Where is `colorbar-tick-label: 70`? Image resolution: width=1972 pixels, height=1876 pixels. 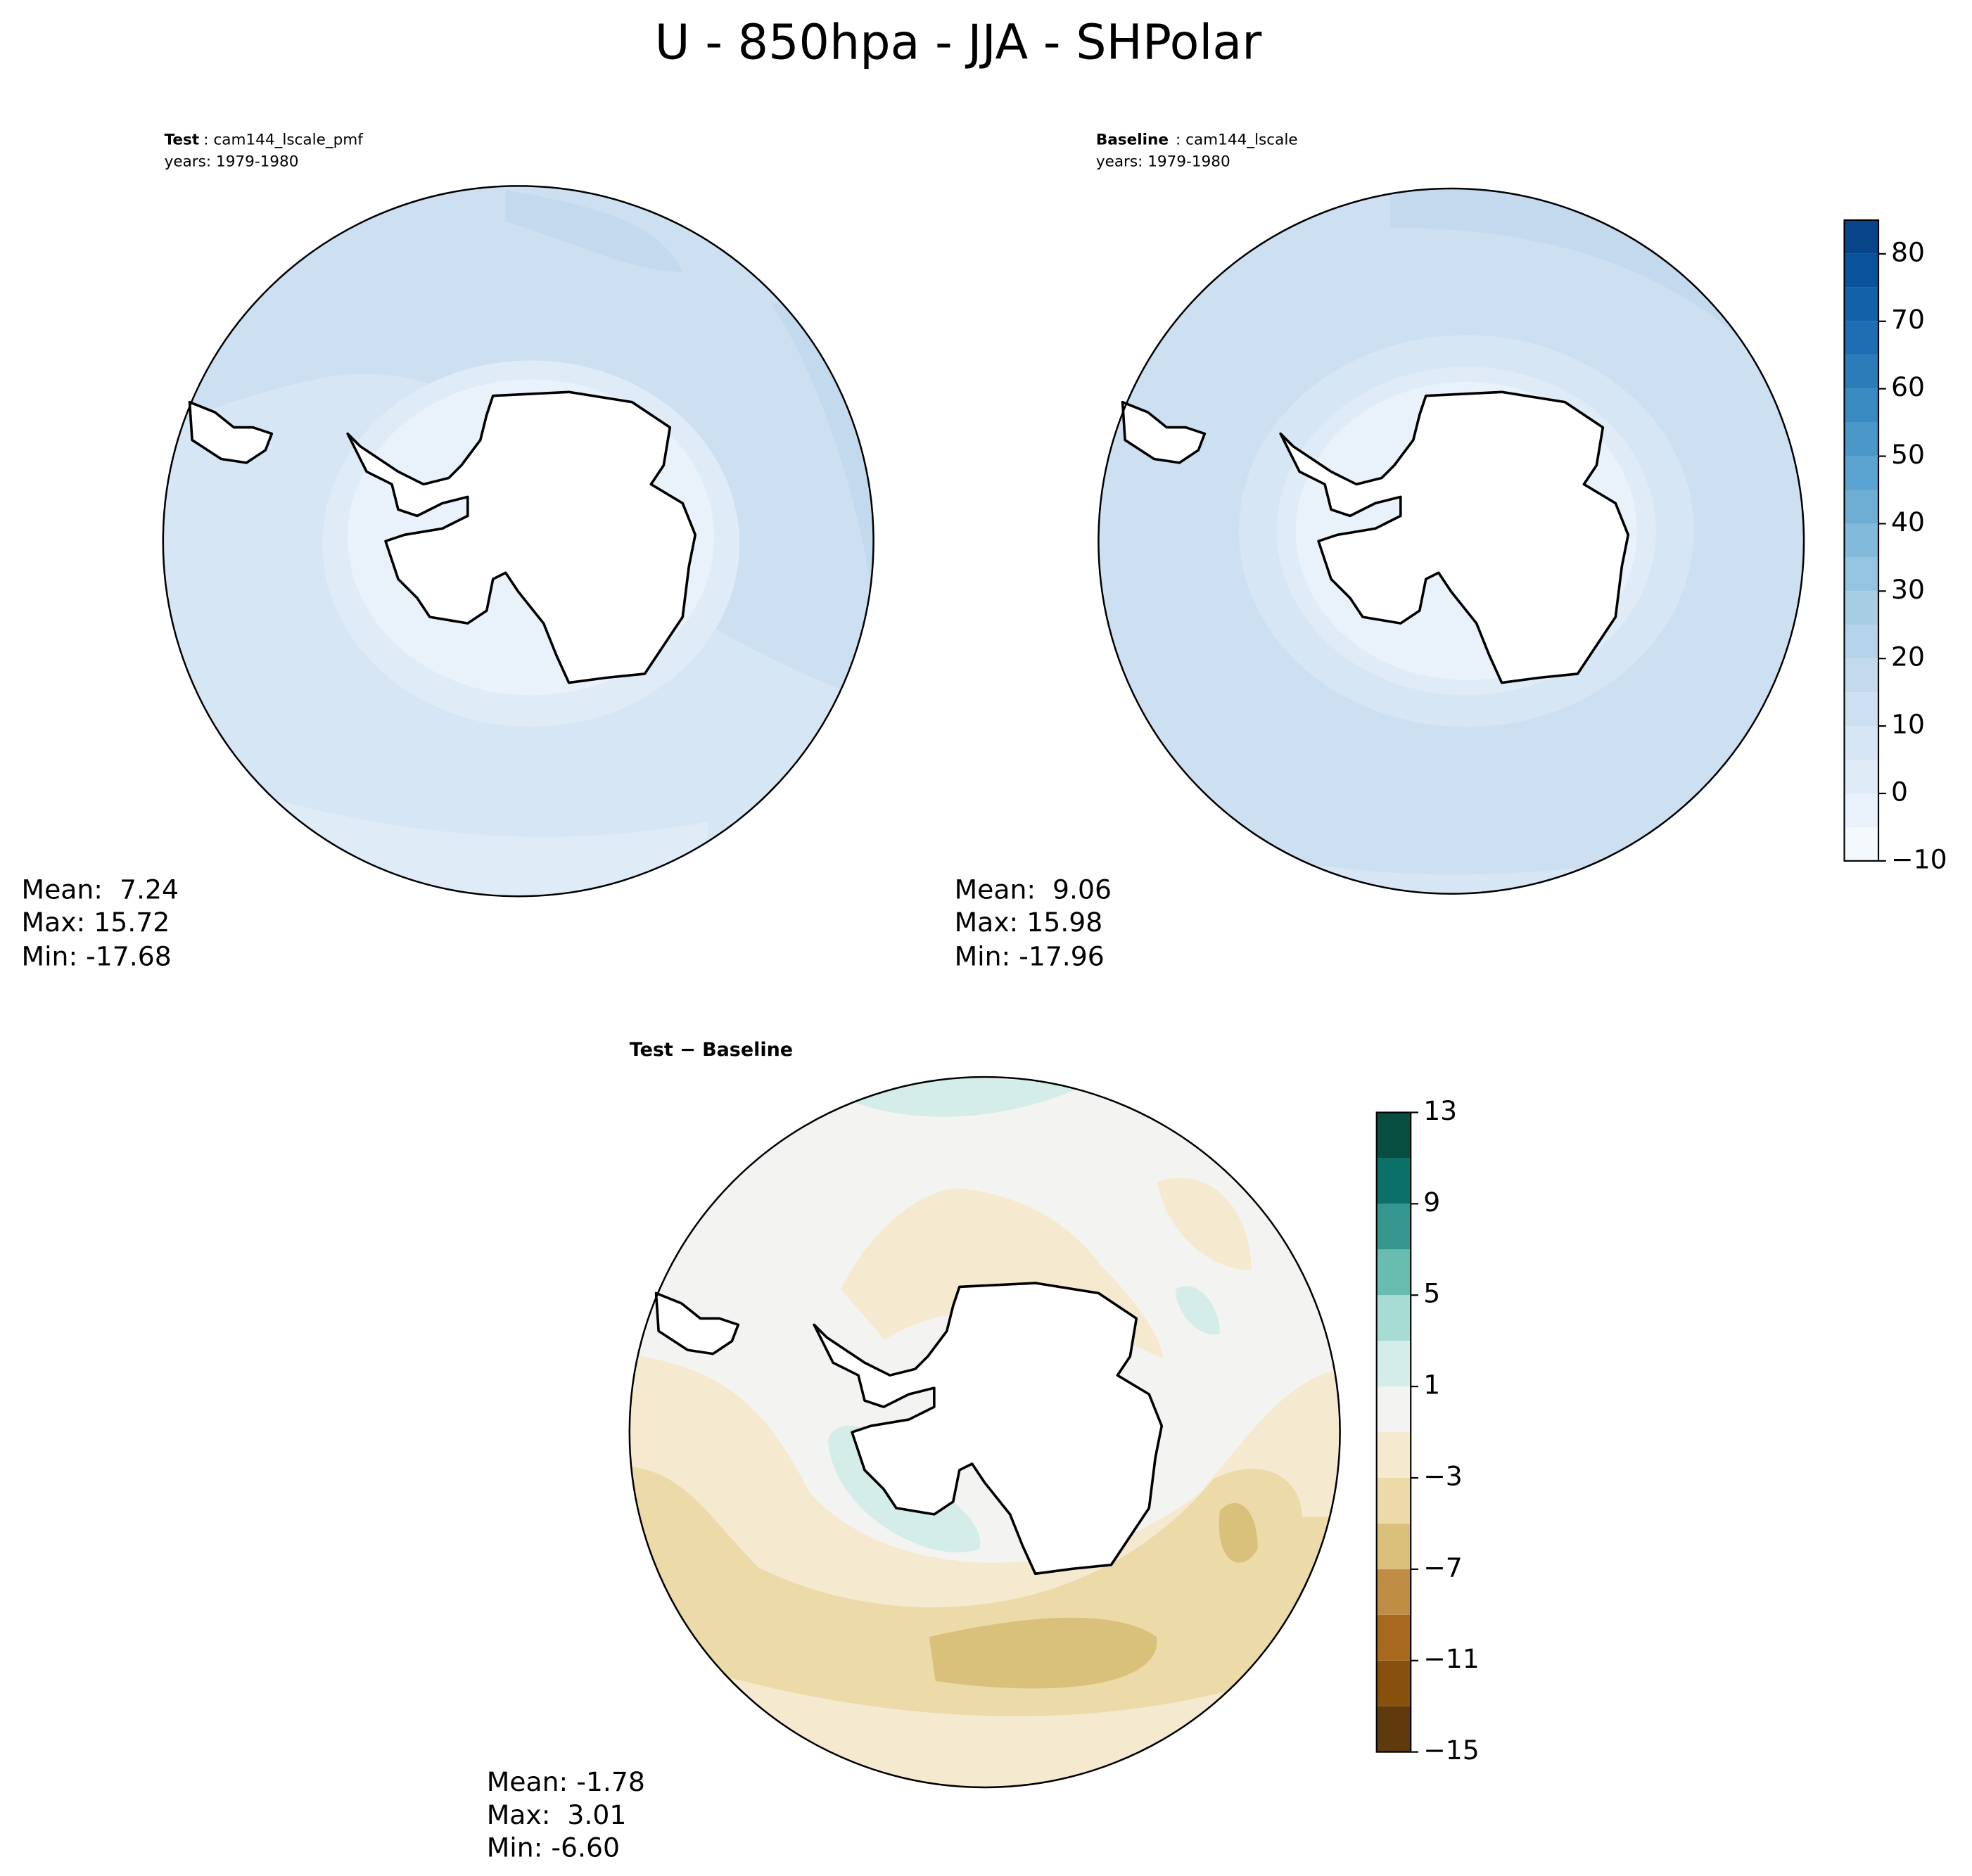 colorbar-tick-label: 70 is located at coordinates (1908, 319).